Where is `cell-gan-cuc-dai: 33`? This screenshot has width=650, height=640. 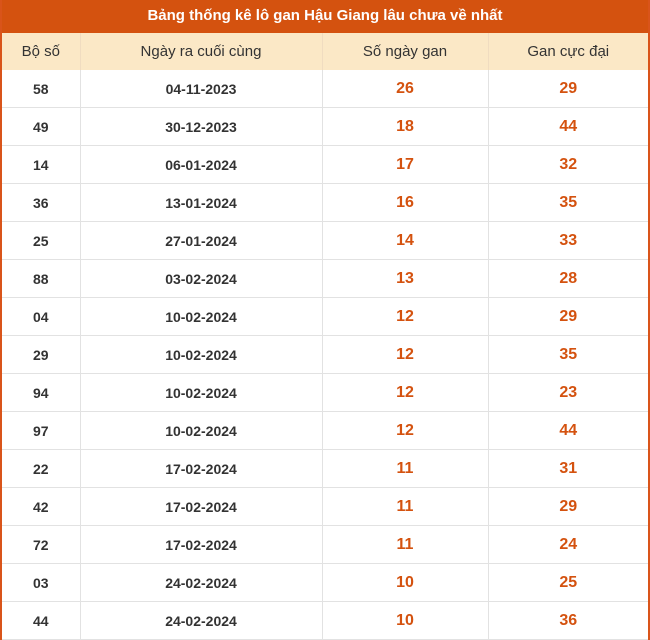 cell-gan-cuc-dai: 33 is located at coordinates (568, 240).